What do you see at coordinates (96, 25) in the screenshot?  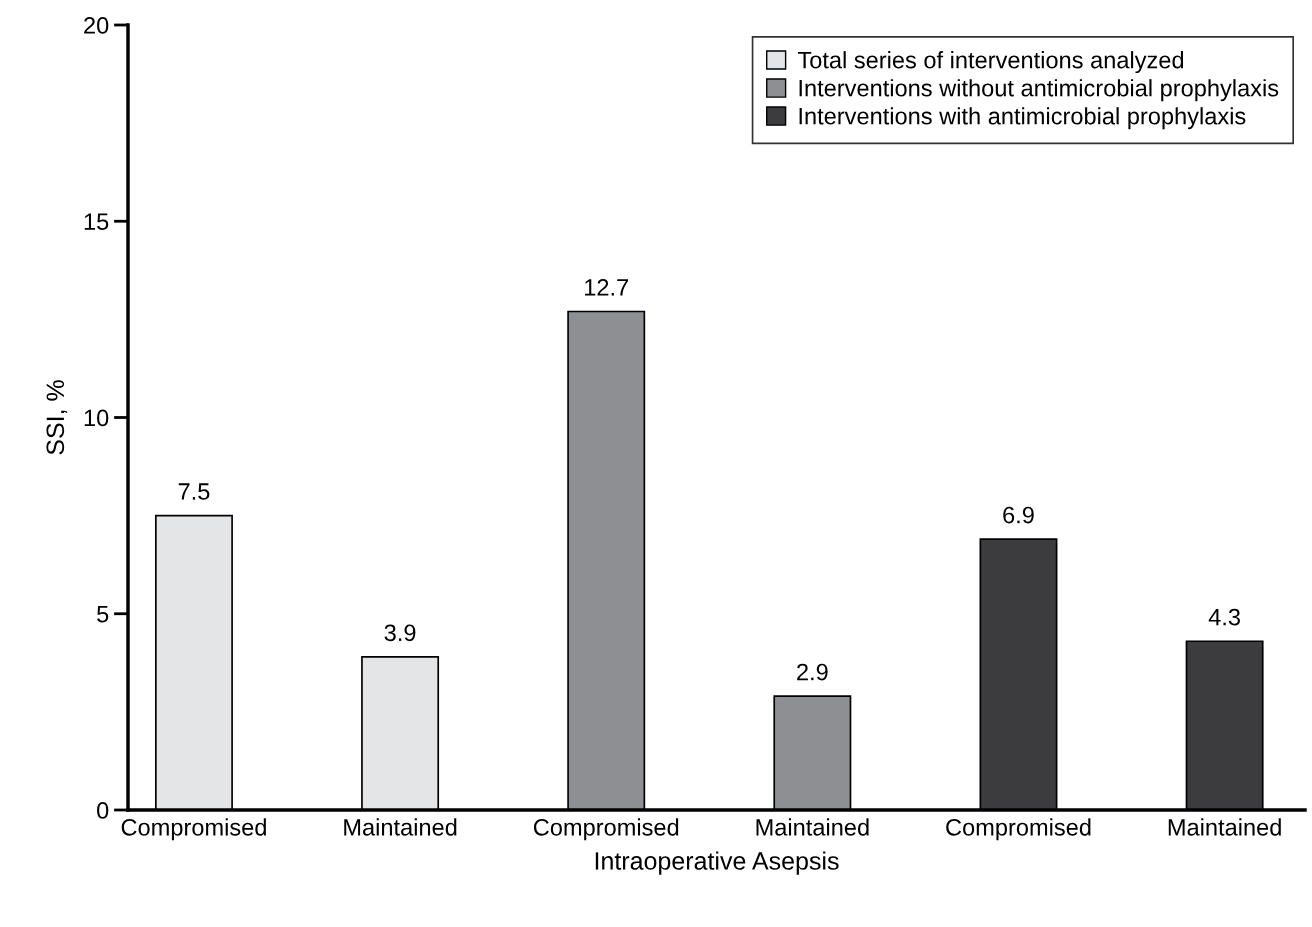 I see `y-tick-label: 20` at bounding box center [96, 25].